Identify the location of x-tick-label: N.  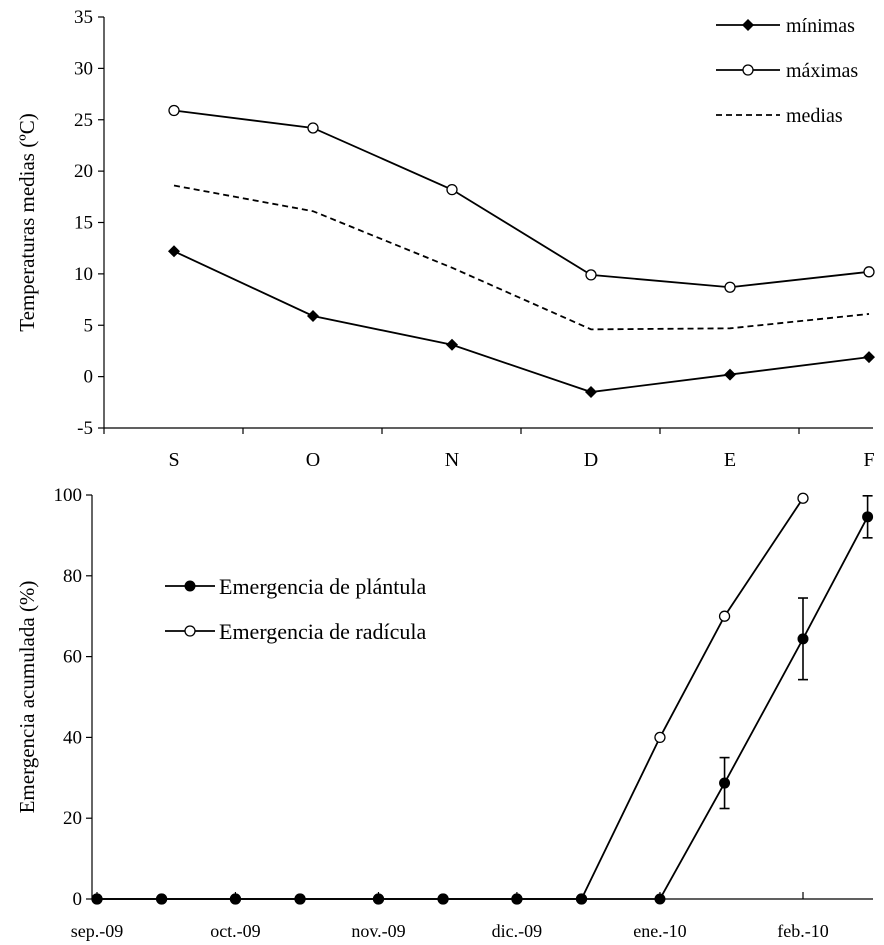
(452, 460).